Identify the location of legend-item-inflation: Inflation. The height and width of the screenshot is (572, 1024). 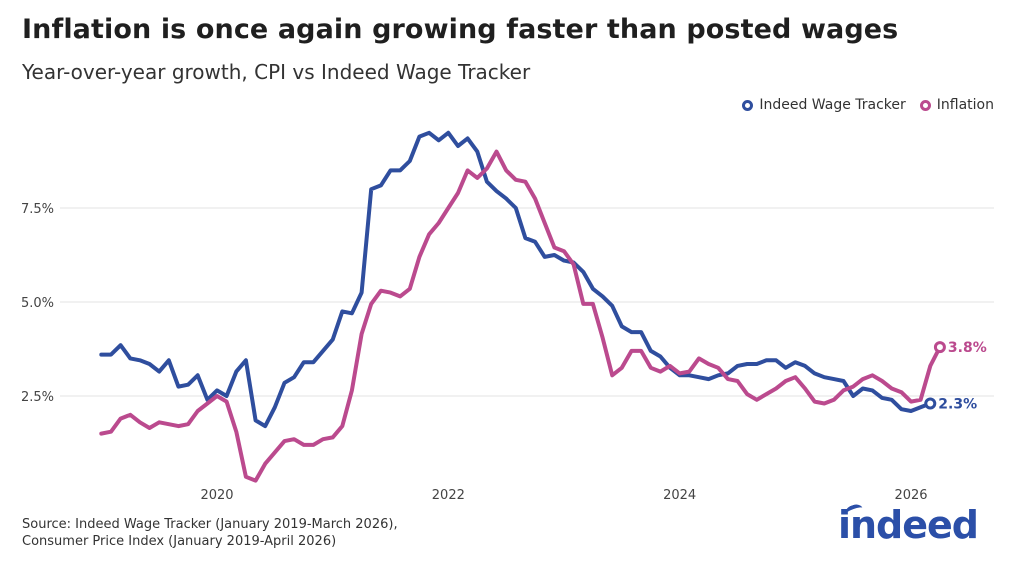
(953, 105).